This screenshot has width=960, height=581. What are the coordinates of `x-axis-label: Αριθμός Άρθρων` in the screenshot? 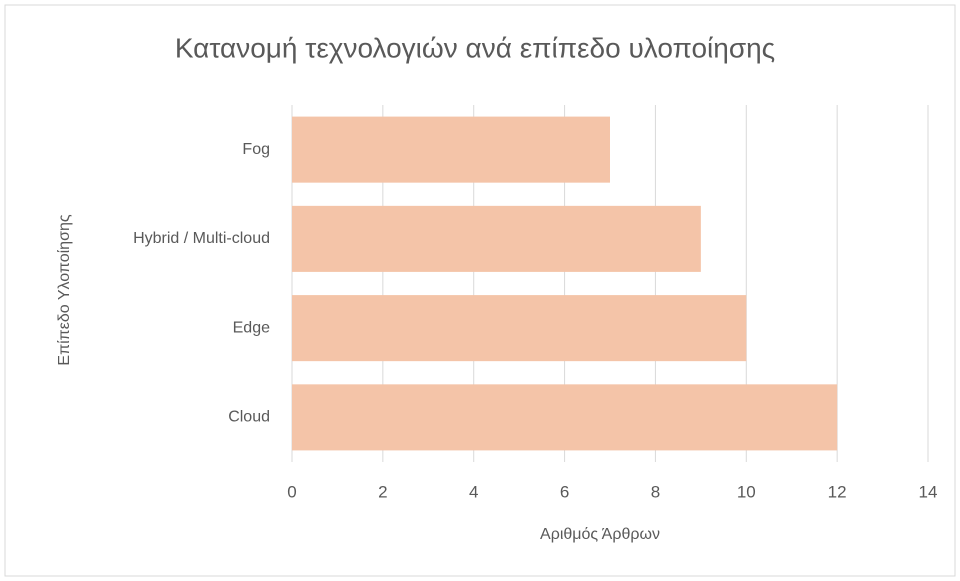 It's located at (600, 534).